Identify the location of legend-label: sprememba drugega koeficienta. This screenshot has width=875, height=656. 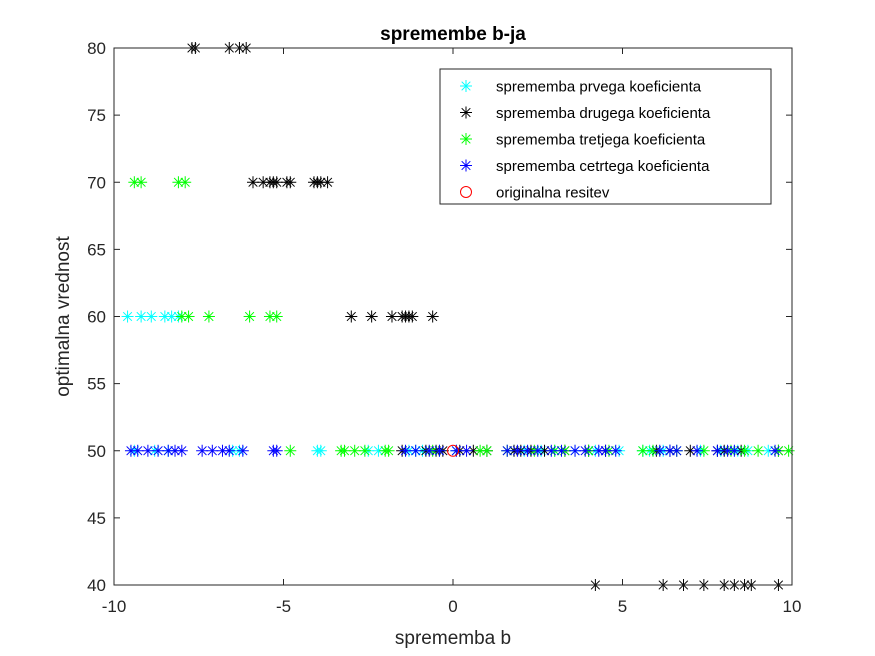
(603, 113).